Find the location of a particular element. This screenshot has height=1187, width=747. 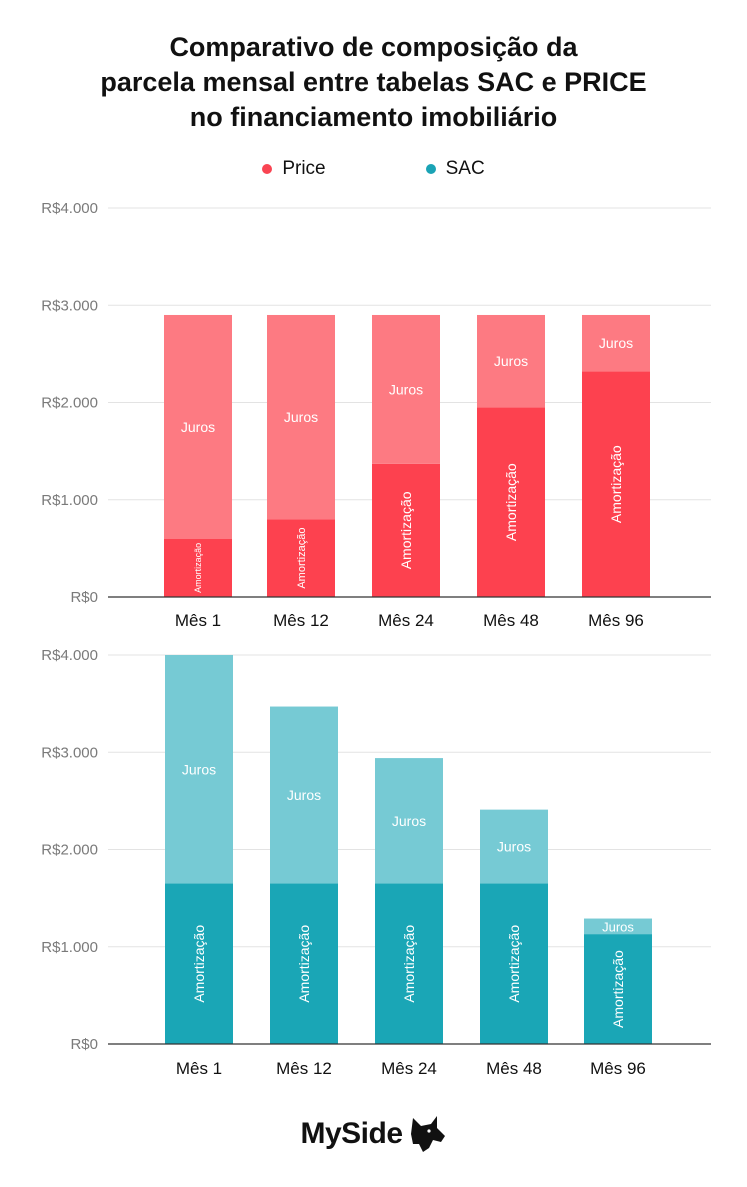

legend-item-sac: SAC is located at coordinates (455, 169).